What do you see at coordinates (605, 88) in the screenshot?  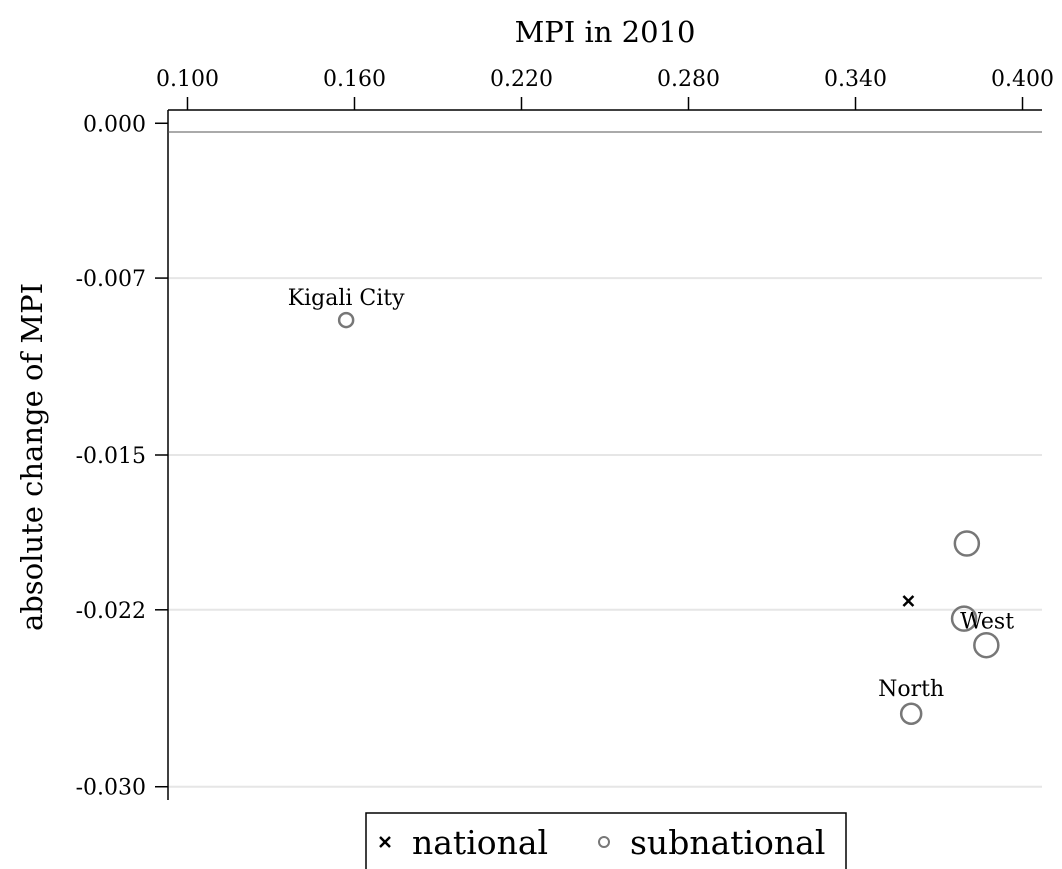 I see `x-ticks: 0.100 0.160 0.220 0.280 0.340 0.400` at bounding box center [605, 88].